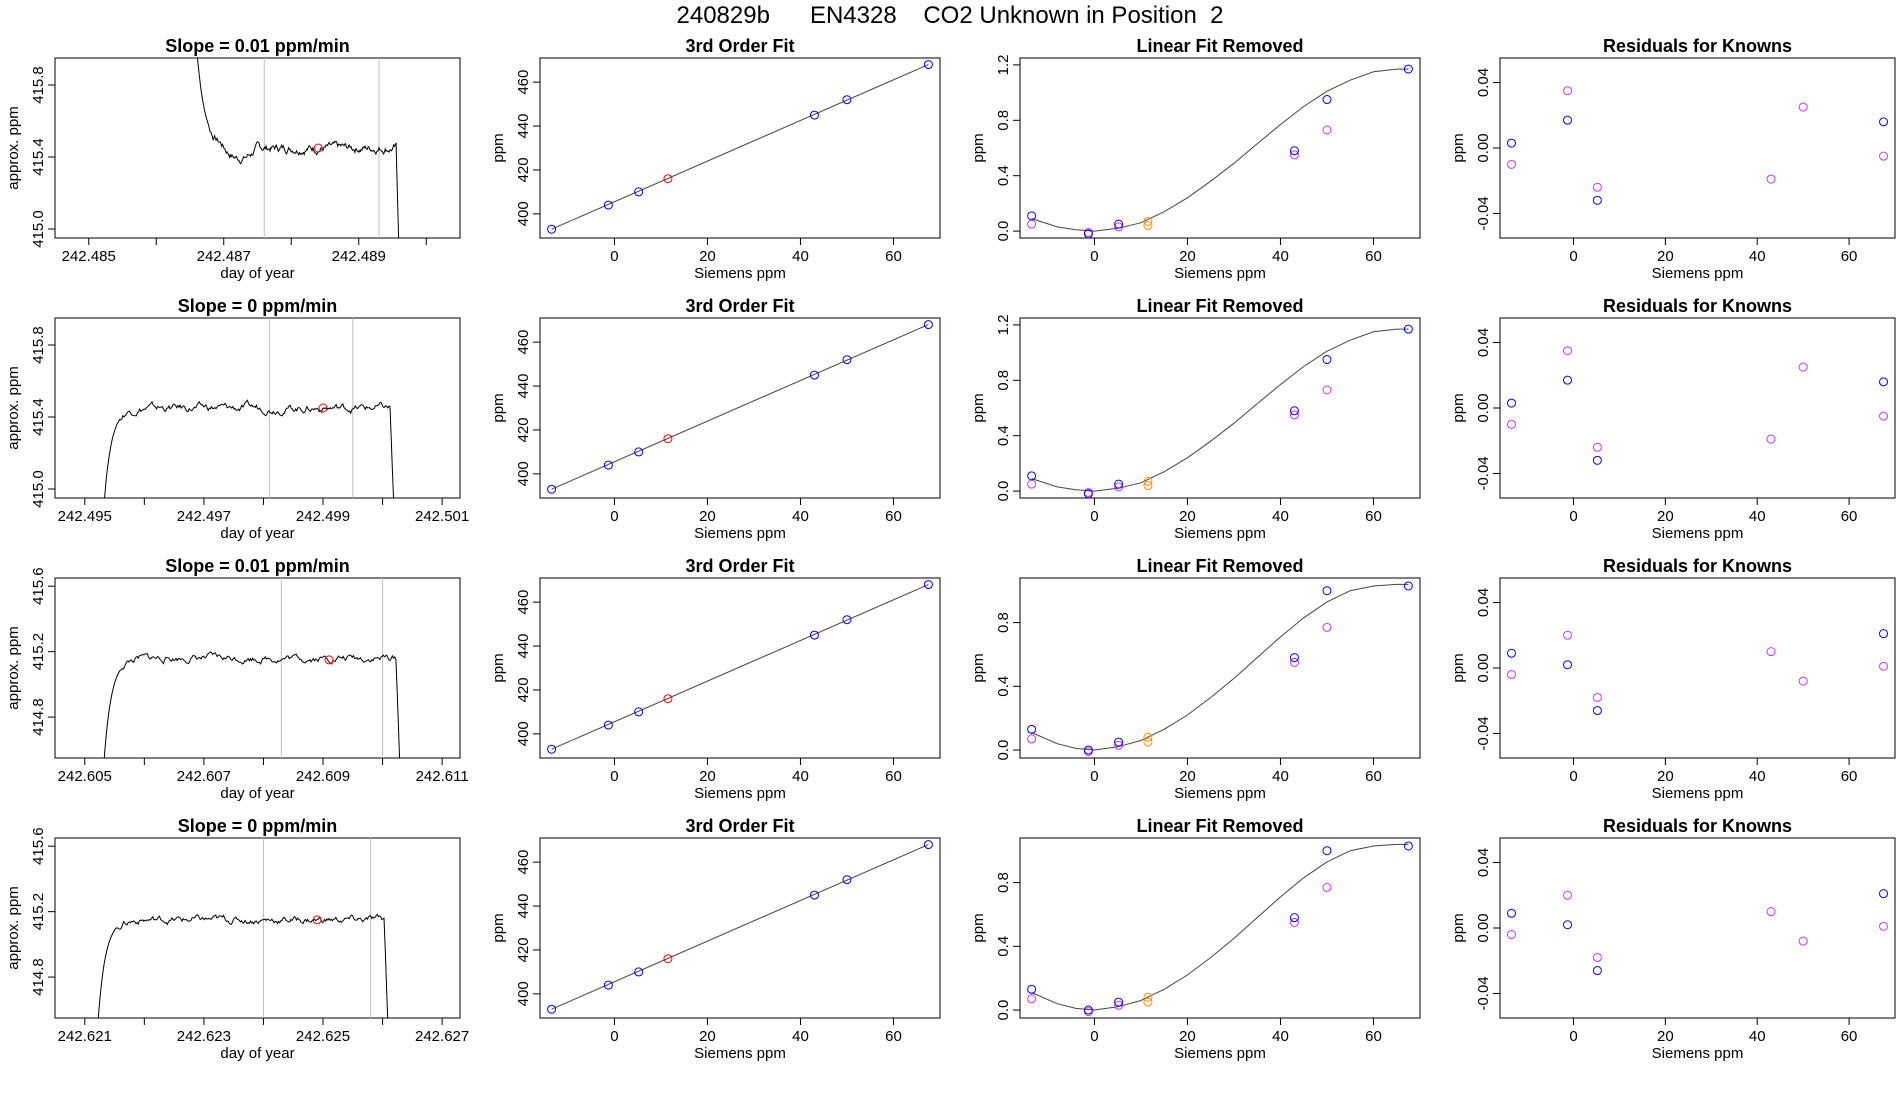 This screenshot has height=1100, width=1900. Describe the element at coordinates (950, 15) in the screenshot. I see `figure-title: 240829b EN4328 CO2 Unknown in Position 2` at that location.